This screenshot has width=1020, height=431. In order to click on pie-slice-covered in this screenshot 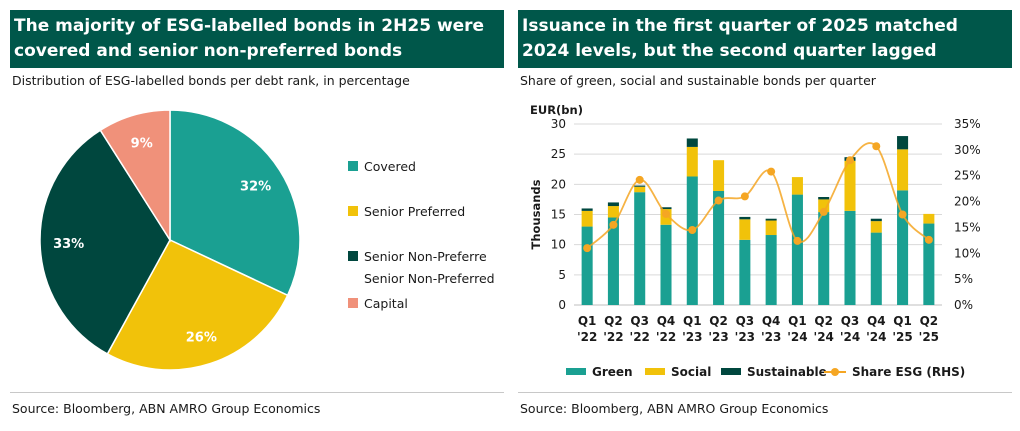, I will do `click(235, 203)`.